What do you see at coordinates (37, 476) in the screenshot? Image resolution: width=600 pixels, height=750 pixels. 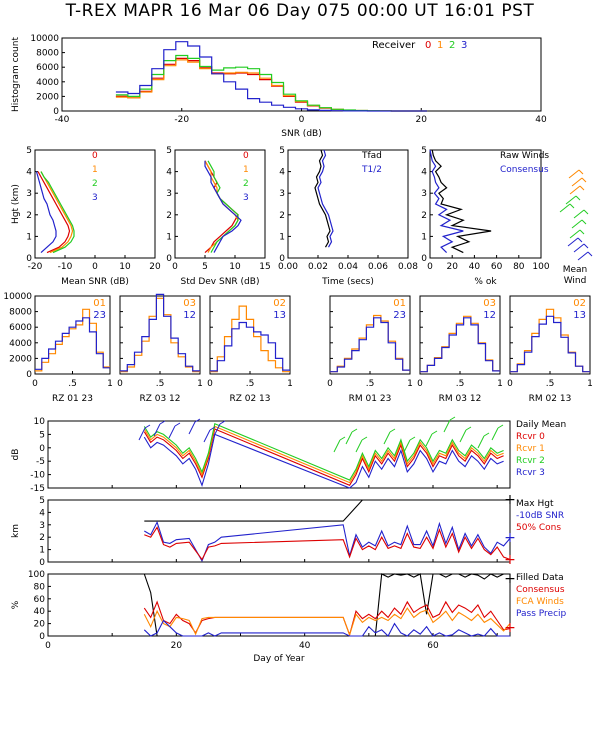 I see `daily-snr-y-tick-label: -10` at bounding box center [37, 476].